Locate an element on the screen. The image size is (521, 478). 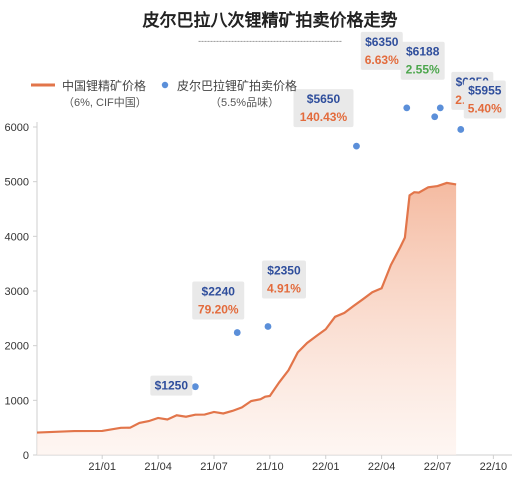
legend-dot-swatch is located at coordinates (165, 85).